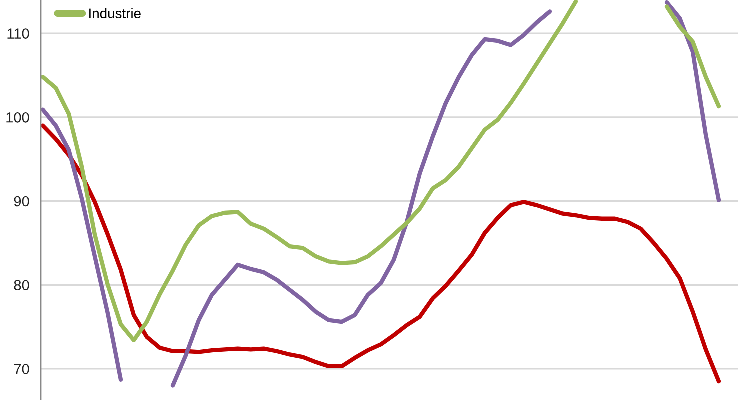 Image resolution: width=750 pixels, height=400 pixels. What do you see at coordinates (19, 33) in the screenshot?
I see `y-tick-label: 110` at bounding box center [19, 33].